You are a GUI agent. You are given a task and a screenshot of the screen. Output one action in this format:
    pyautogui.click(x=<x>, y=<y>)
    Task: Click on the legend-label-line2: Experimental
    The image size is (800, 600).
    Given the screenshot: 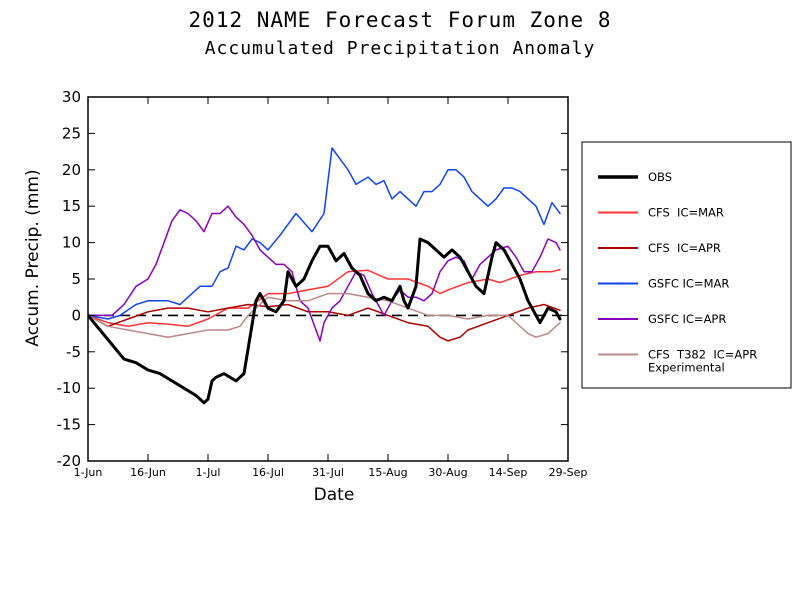 What is the action you would take?
    pyautogui.click(x=686, y=368)
    